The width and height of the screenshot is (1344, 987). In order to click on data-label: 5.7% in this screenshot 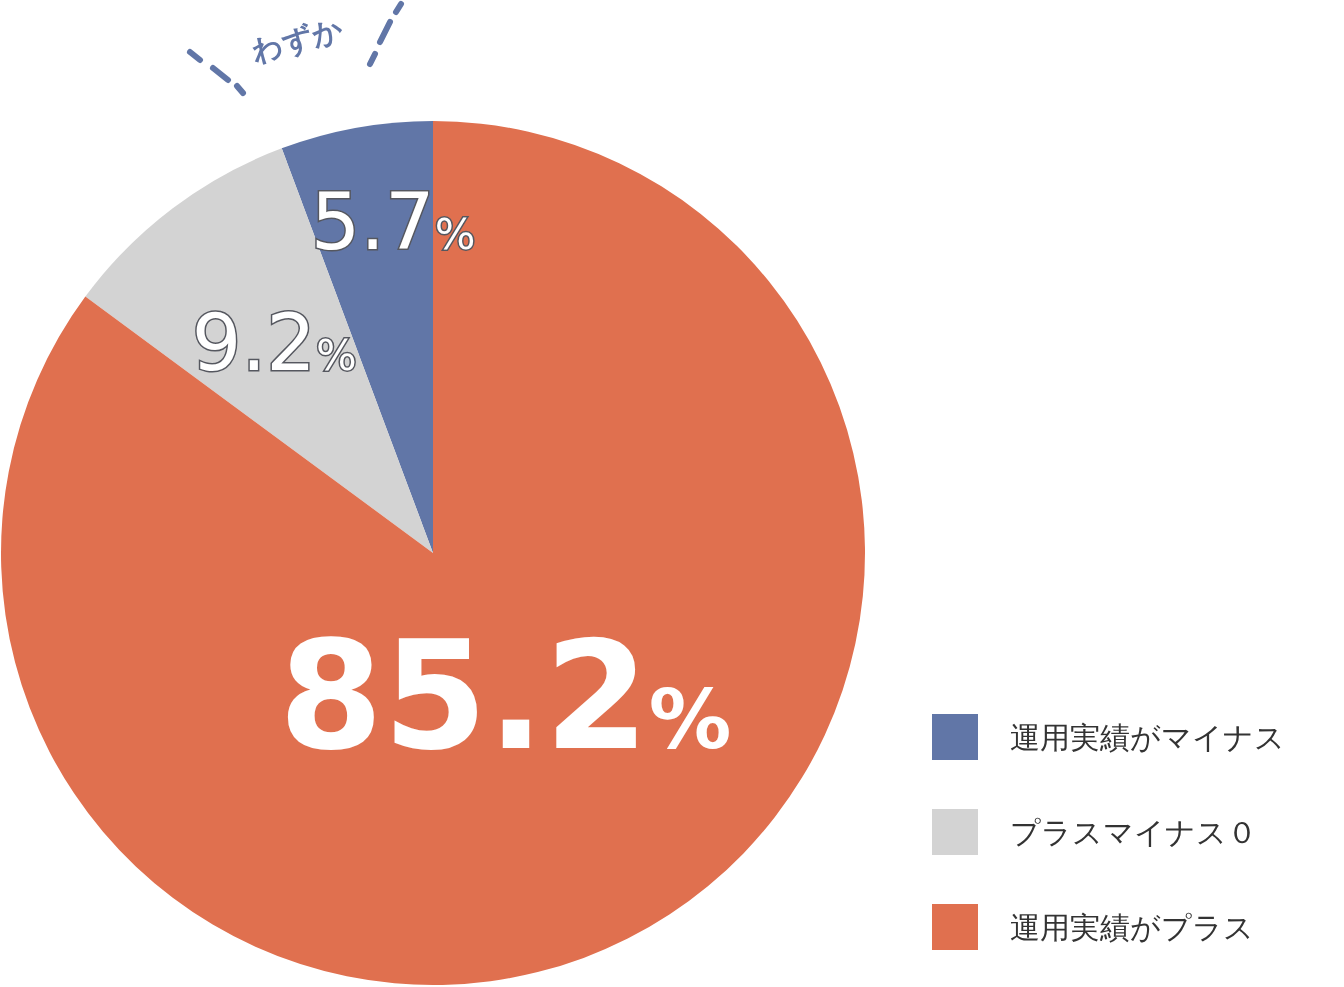, I will do `click(393, 221)`.